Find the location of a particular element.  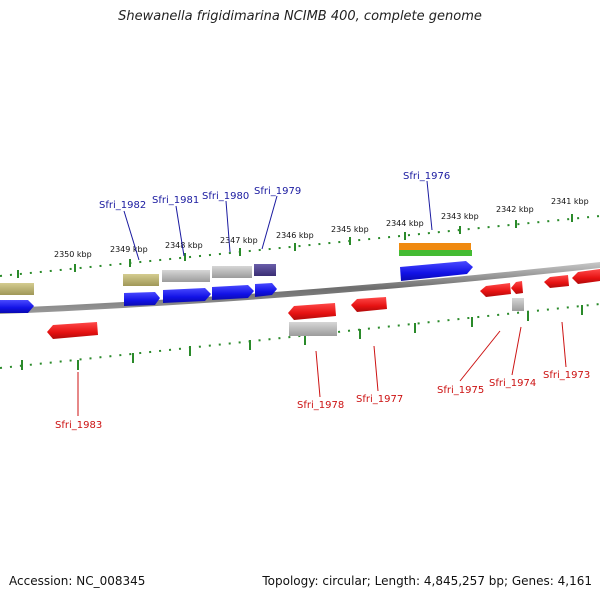

gene-label-sfri-1979: Sfri_1979 is located at coordinates (277, 191).